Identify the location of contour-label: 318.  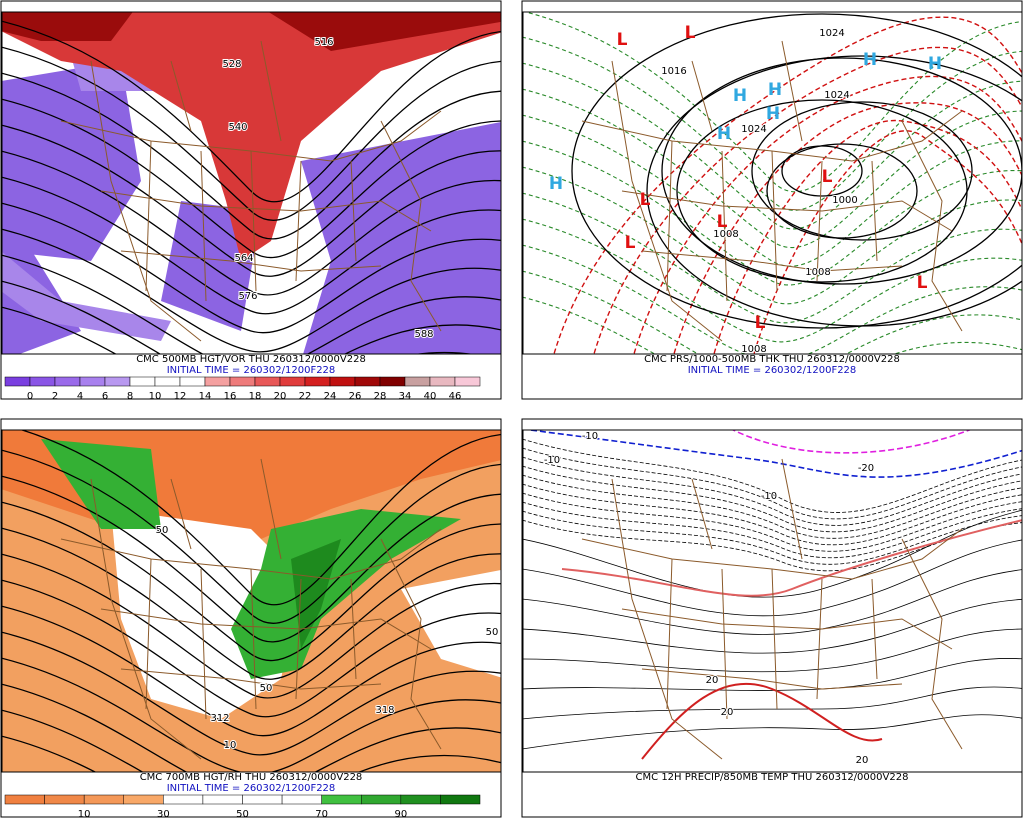
(384, 710).